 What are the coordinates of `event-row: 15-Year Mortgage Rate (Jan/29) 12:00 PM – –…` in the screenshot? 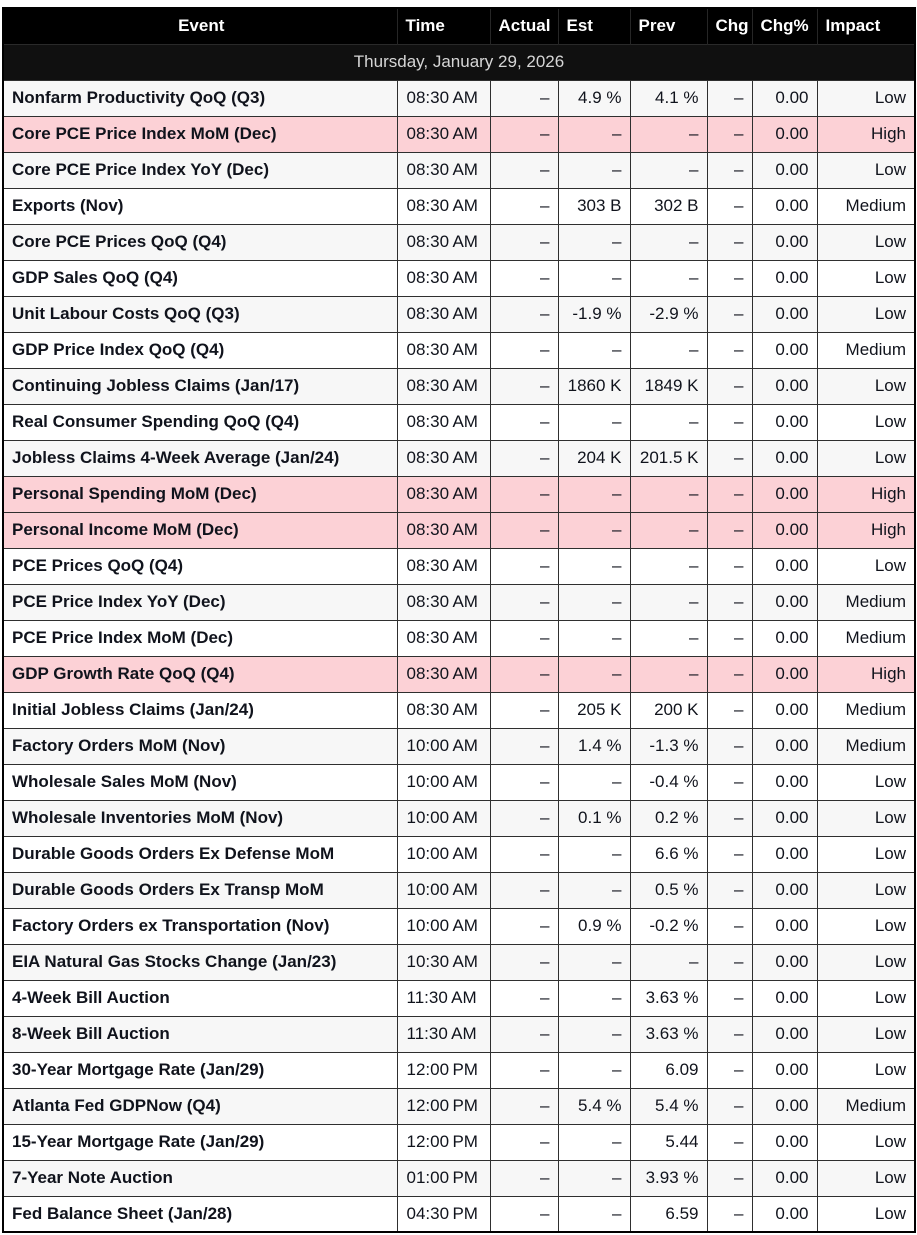 It's located at (459, 1142).